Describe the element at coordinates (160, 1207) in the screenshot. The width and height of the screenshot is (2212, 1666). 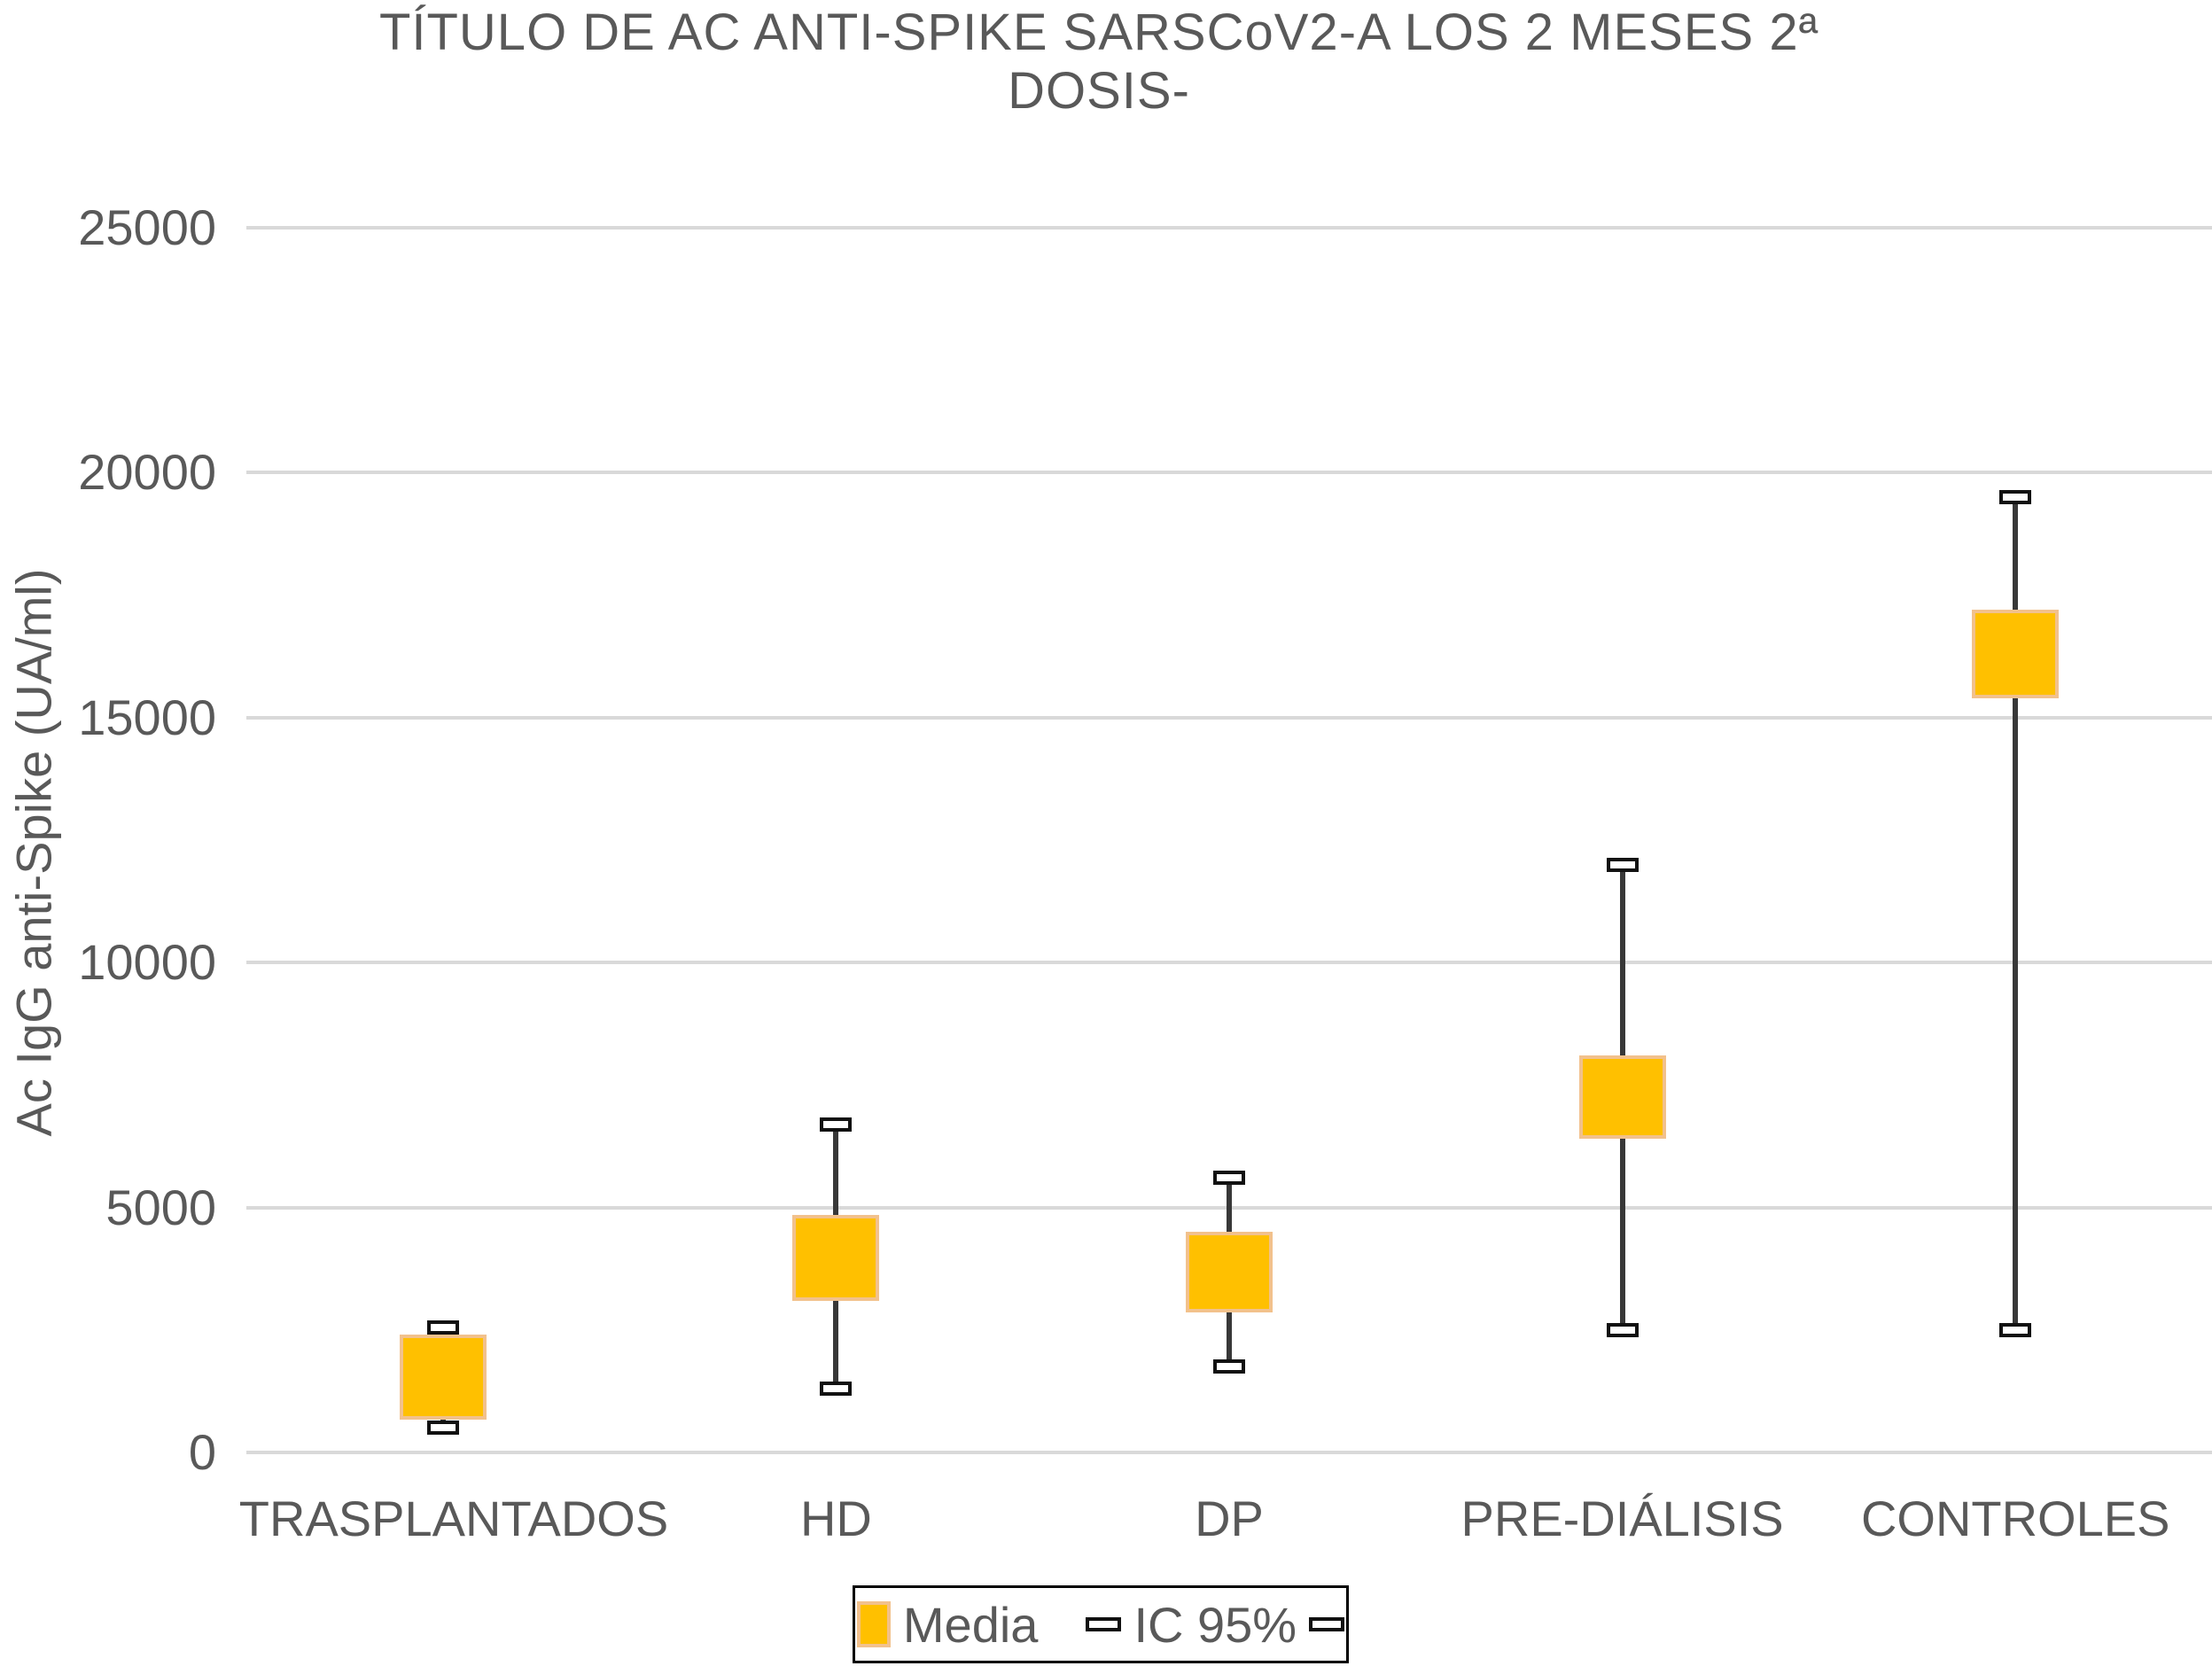
I see `y-tick-label: 5000` at that location.